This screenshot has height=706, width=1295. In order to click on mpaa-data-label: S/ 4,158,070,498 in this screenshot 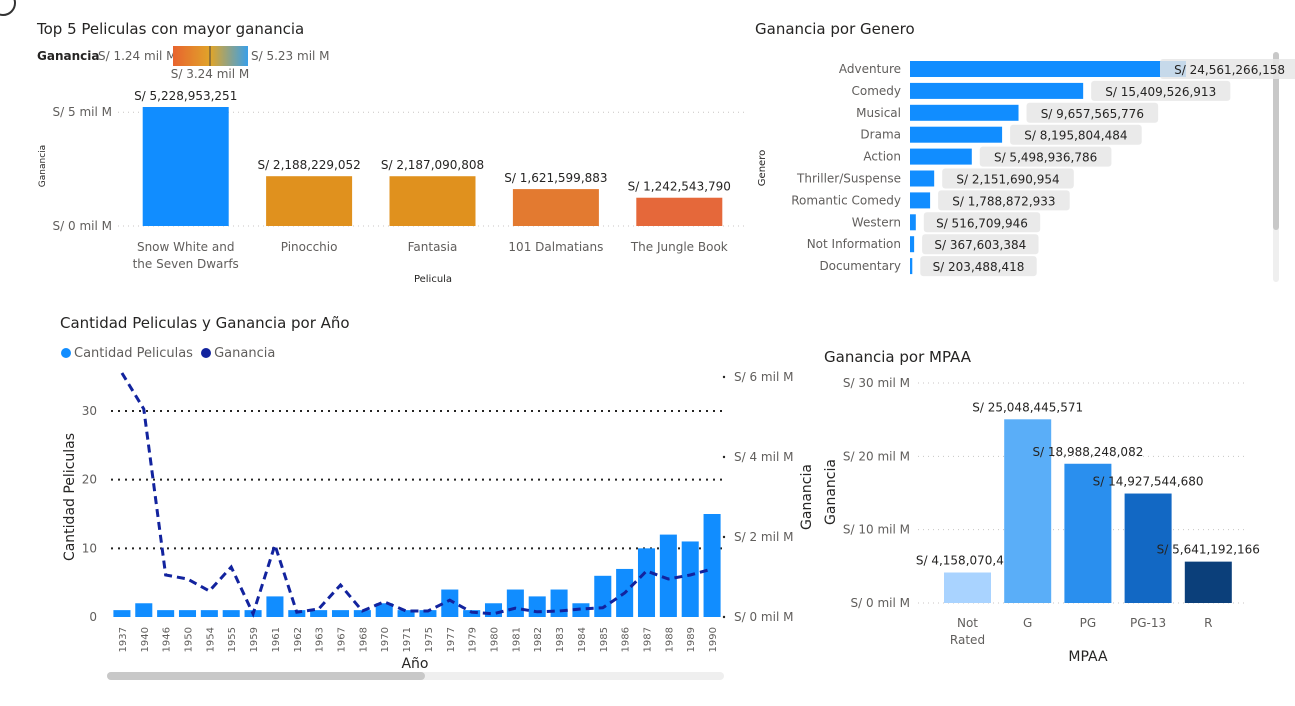, I will do `click(967, 561)`.